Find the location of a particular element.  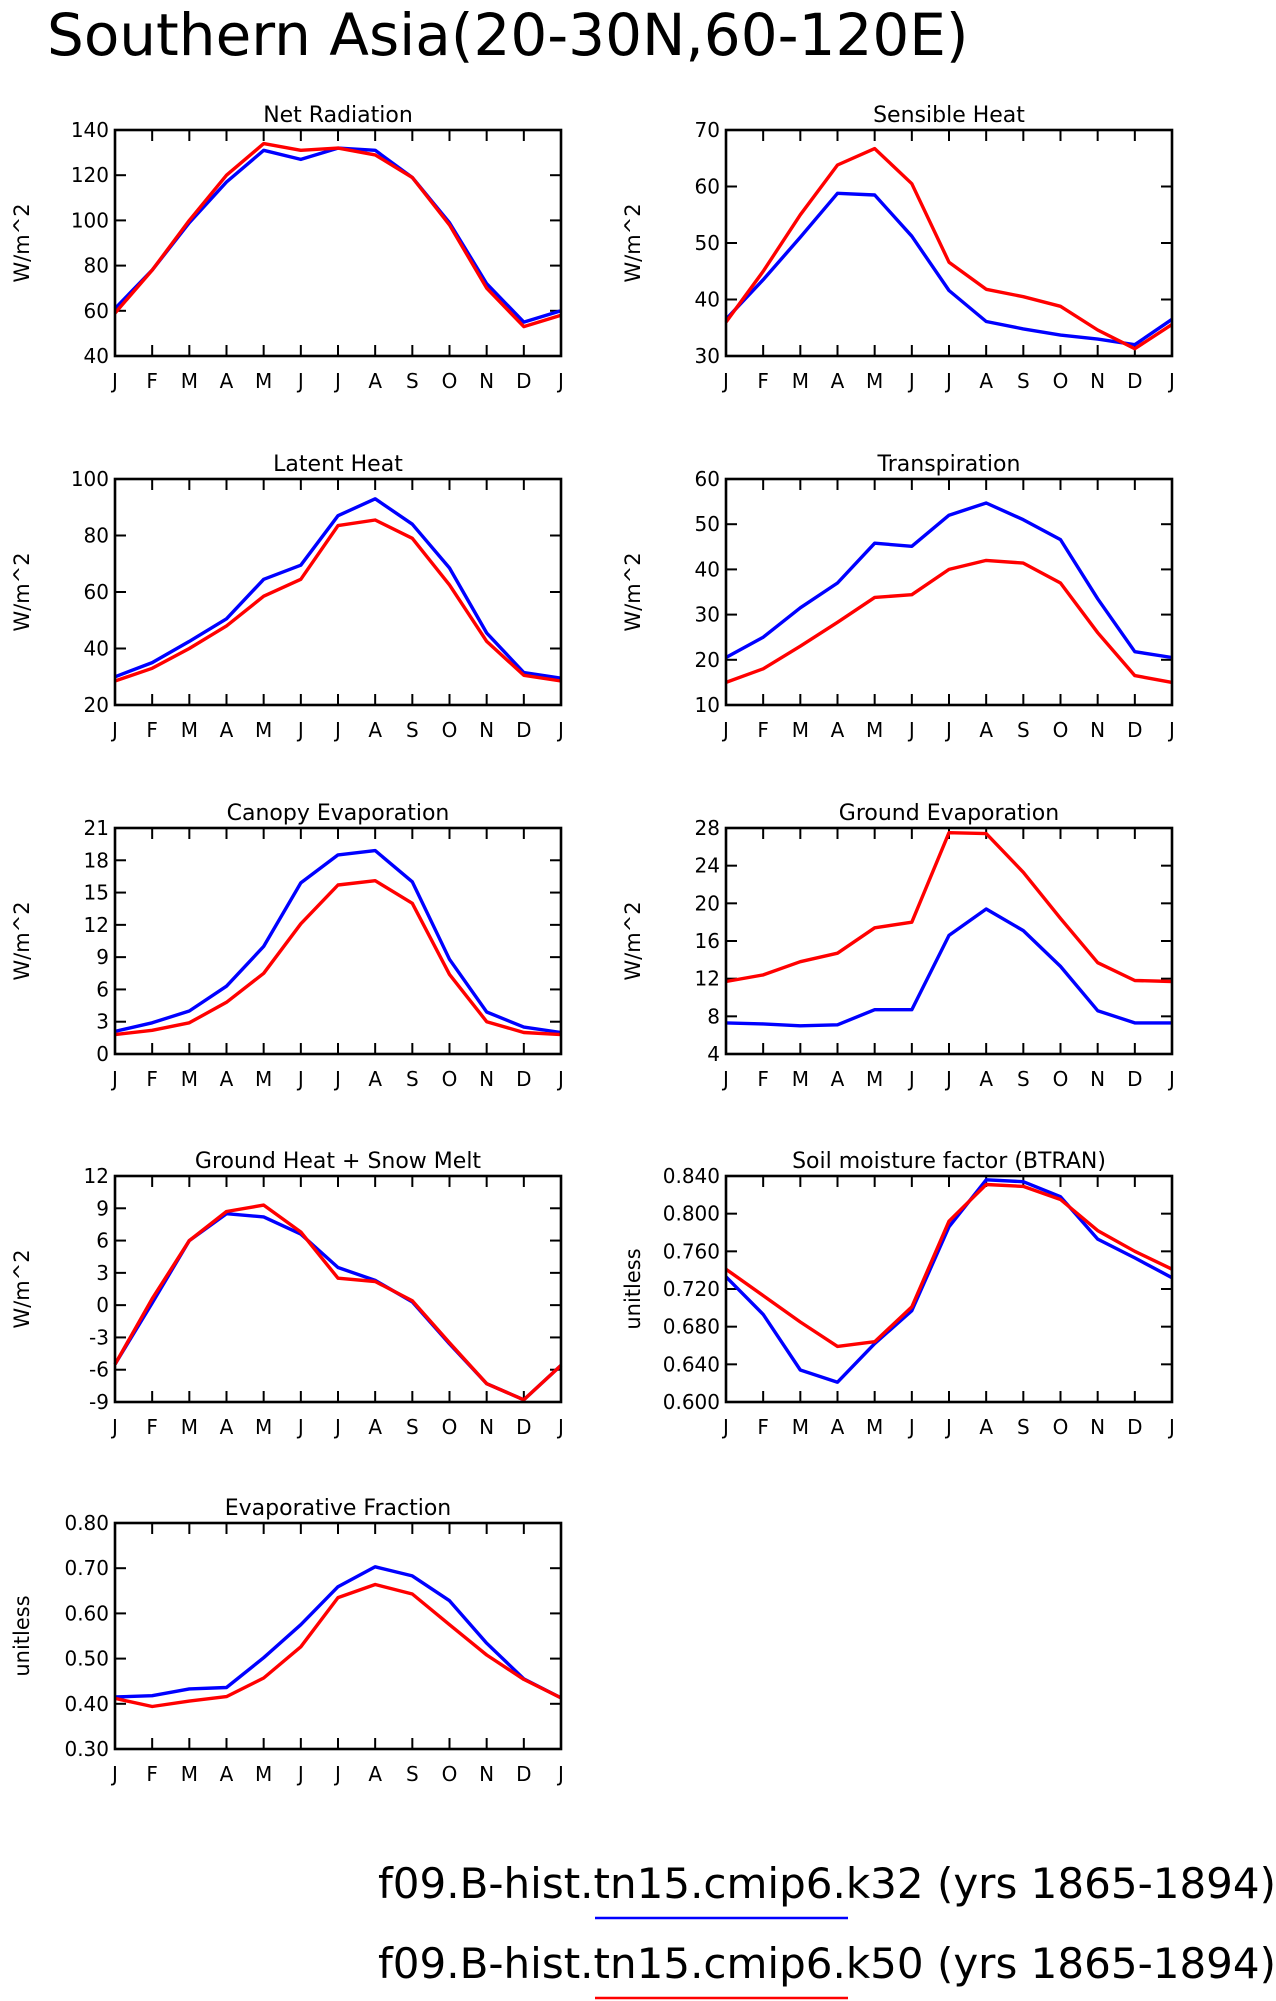

panel-title: Ground Evaporation is located at coordinates (949, 813).